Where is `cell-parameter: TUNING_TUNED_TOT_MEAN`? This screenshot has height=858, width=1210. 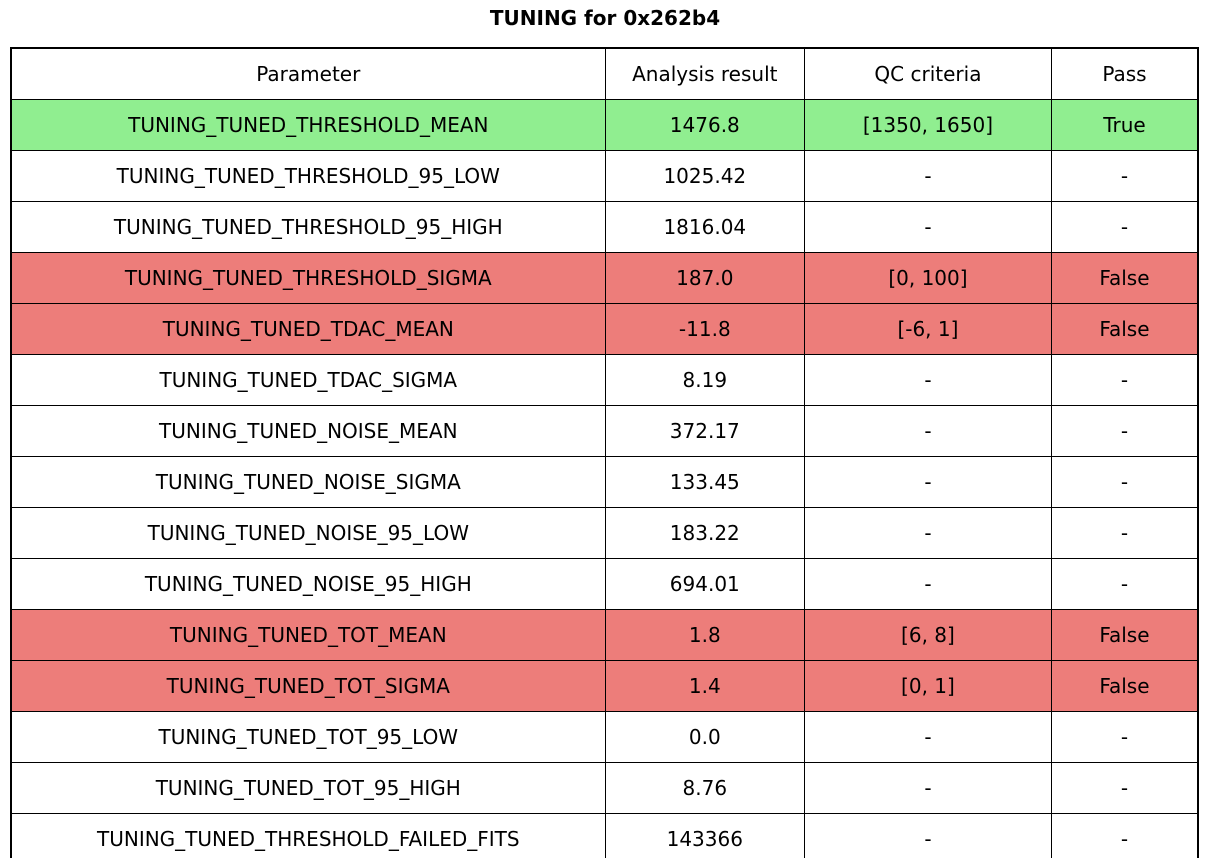 cell-parameter: TUNING_TUNED_TOT_MEAN is located at coordinates (308, 635).